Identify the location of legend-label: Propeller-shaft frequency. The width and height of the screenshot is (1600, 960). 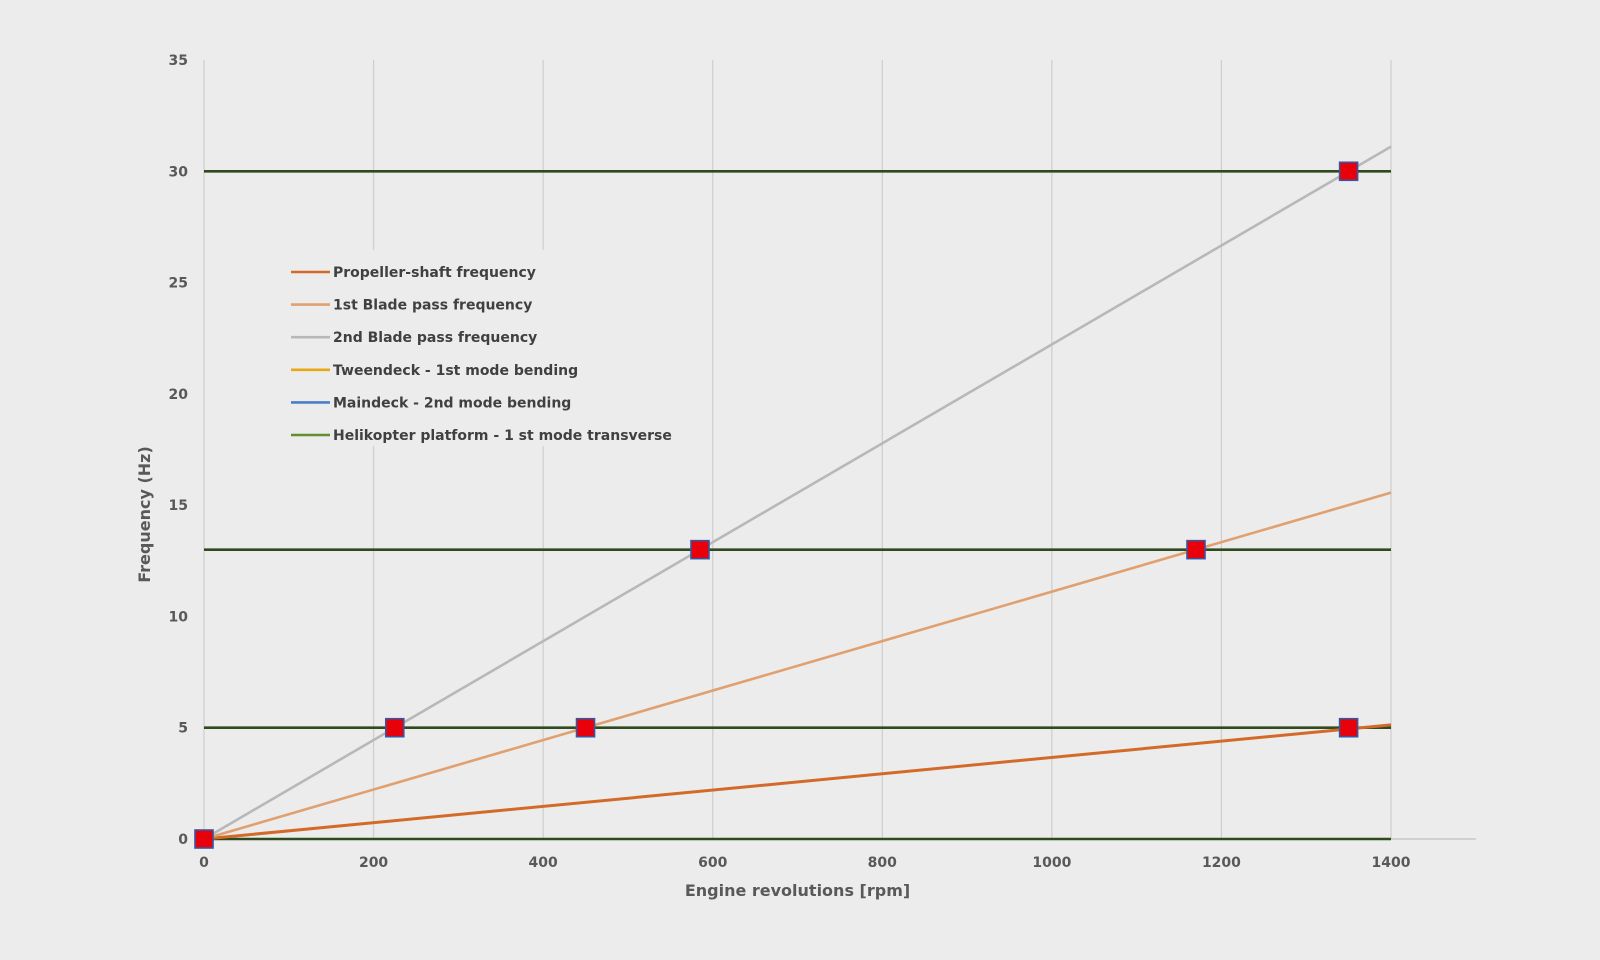
(434, 273).